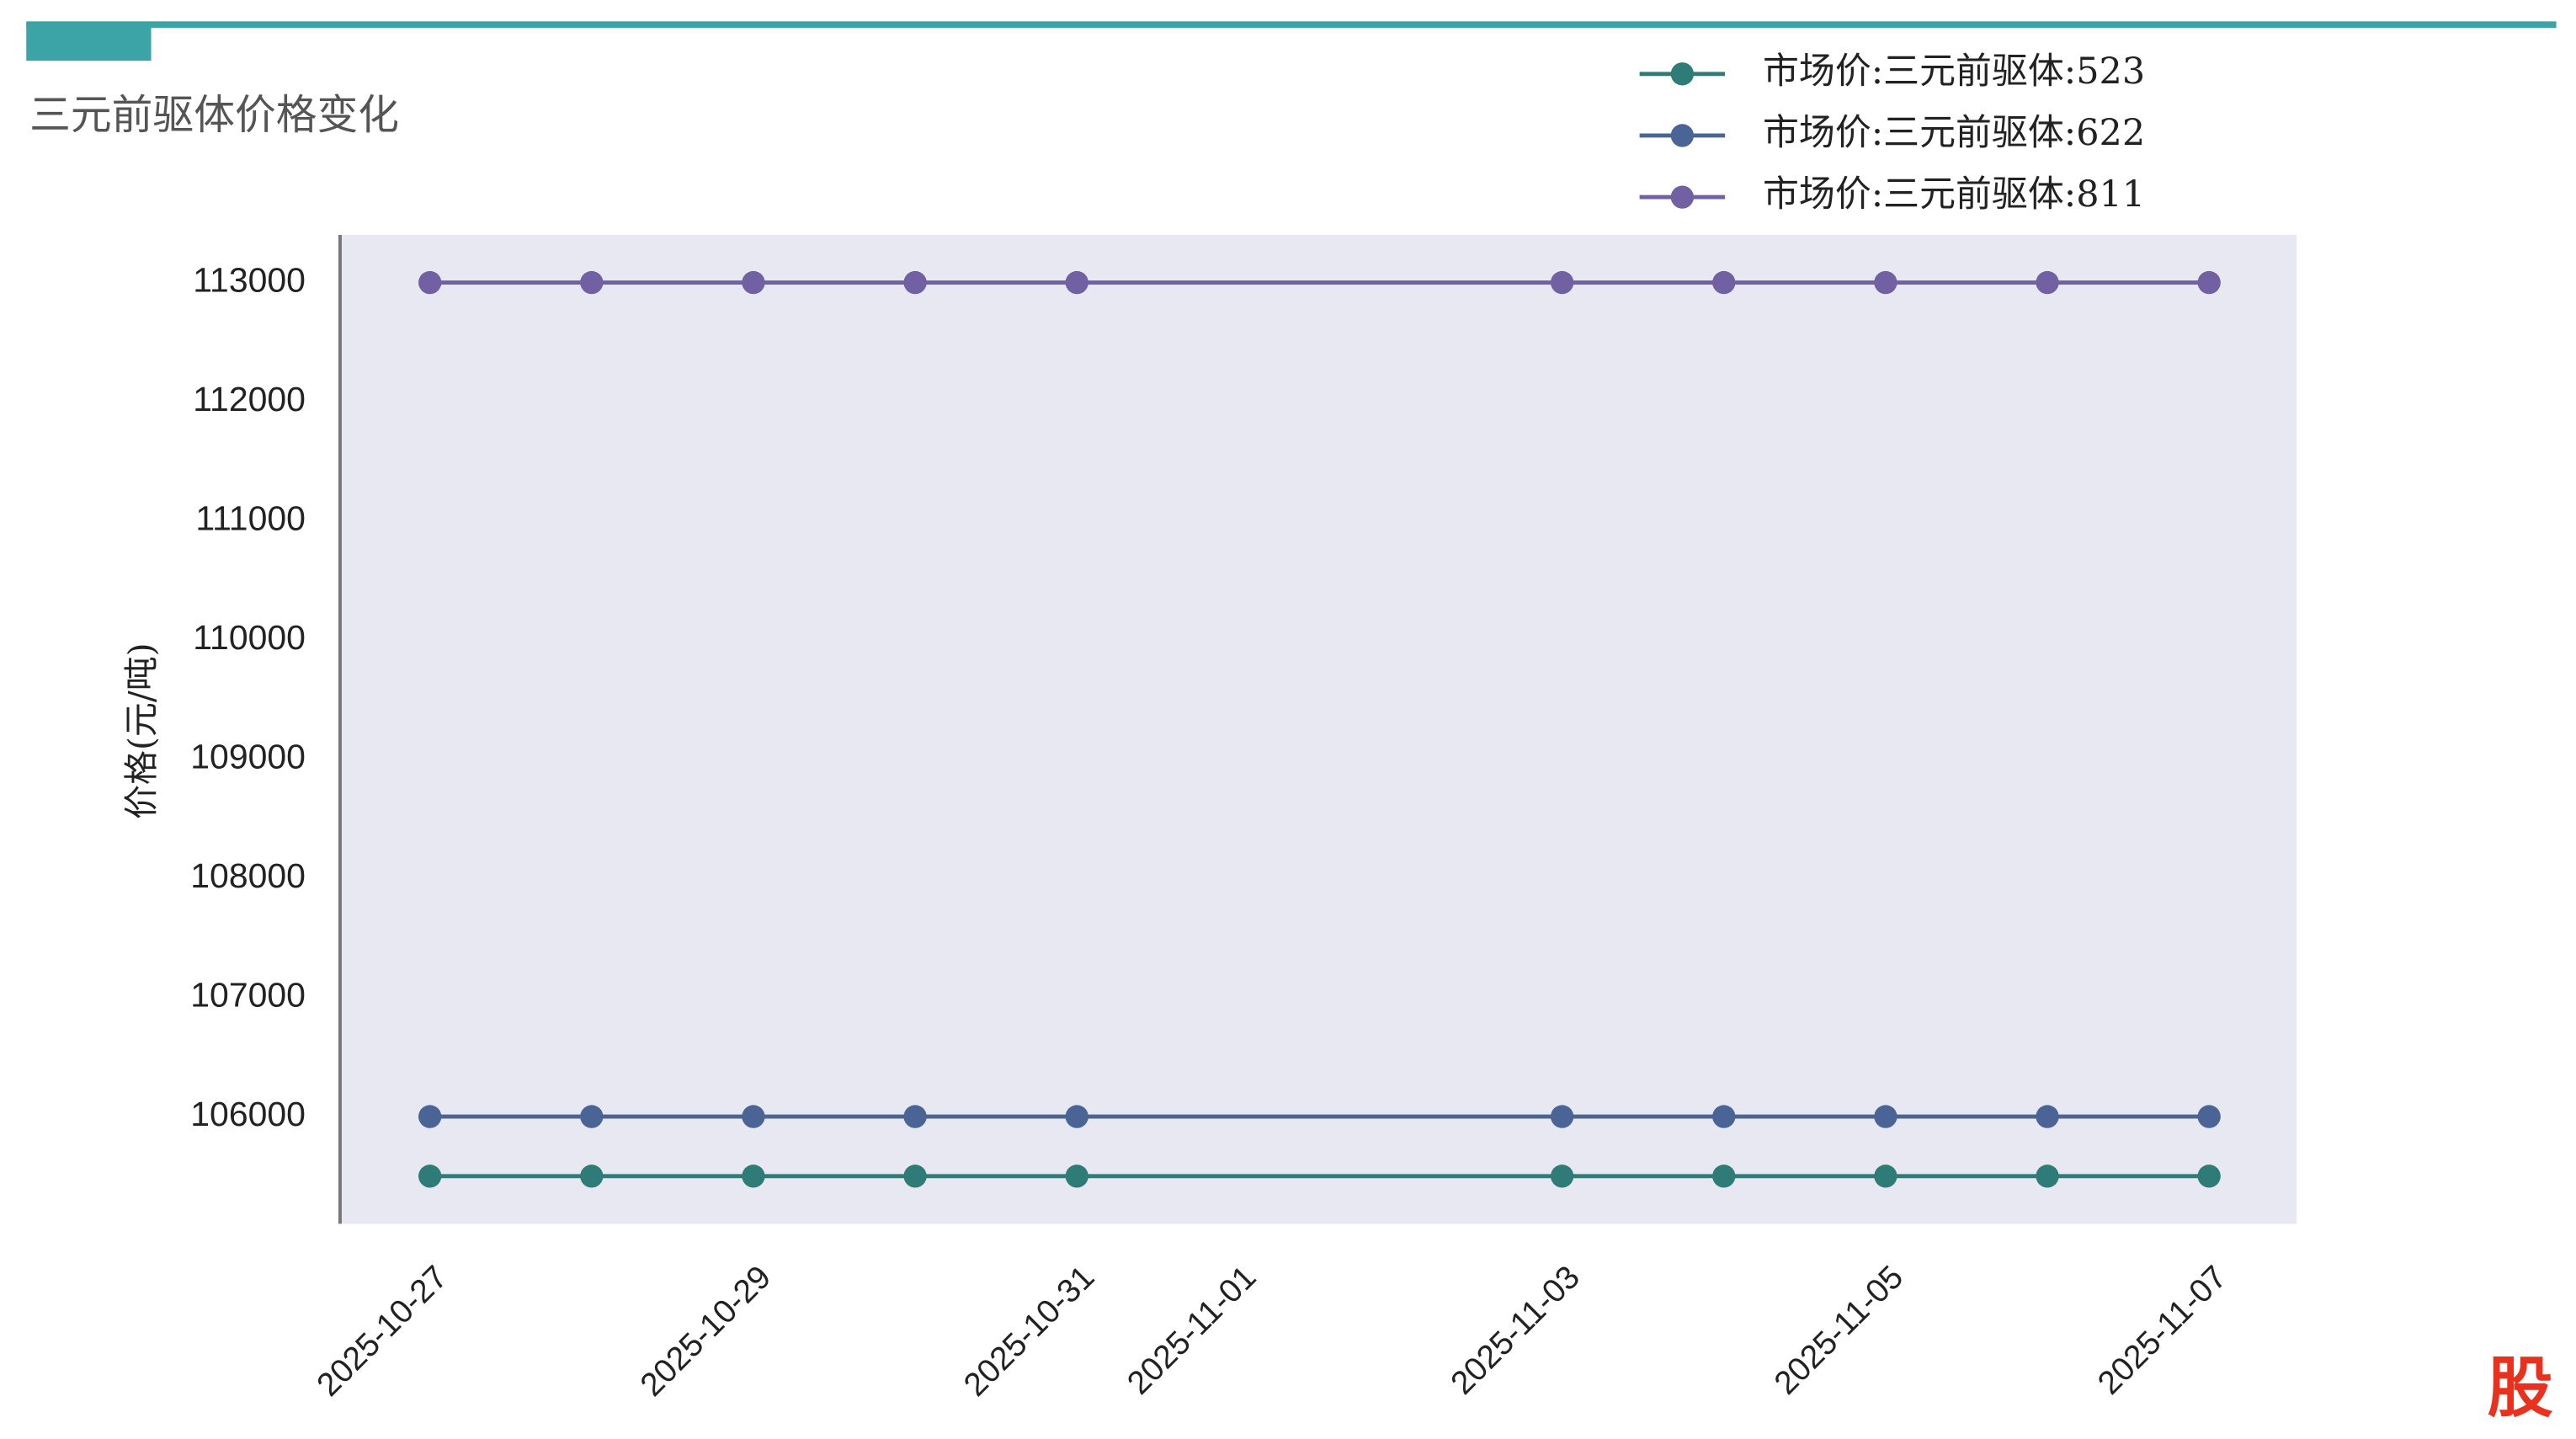 This screenshot has height=1439, width=2576. I want to click on legend-label: 市场价:三元前驱体:811, so click(1954, 194).